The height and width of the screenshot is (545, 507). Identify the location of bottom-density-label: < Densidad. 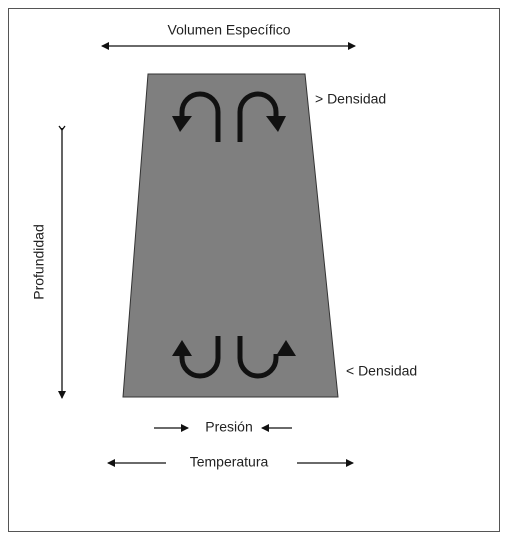
(381, 371).